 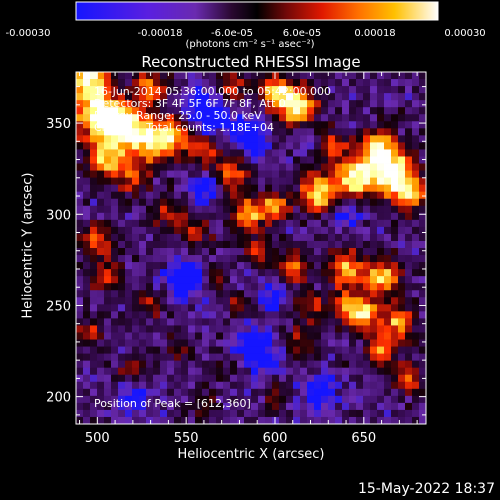 What do you see at coordinates (250, 44) in the screenshot?
I see `colorbar-unit-label: (photons cm⁻² s⁻¹ asec⁻²)` at bounding box center [250, 44].